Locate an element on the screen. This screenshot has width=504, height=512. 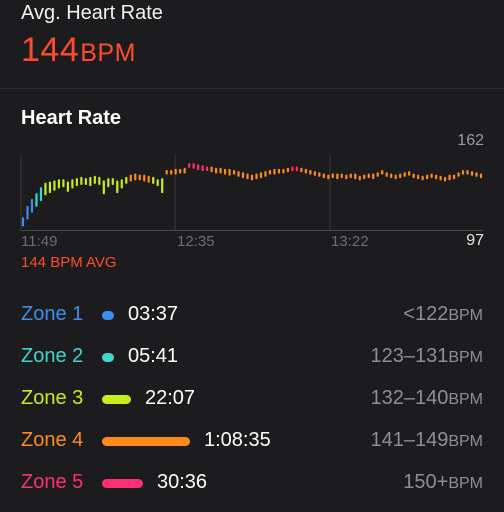
zone-row: Zone 4 1:08:35 141–149BPM is located at coordinates (252, 447).